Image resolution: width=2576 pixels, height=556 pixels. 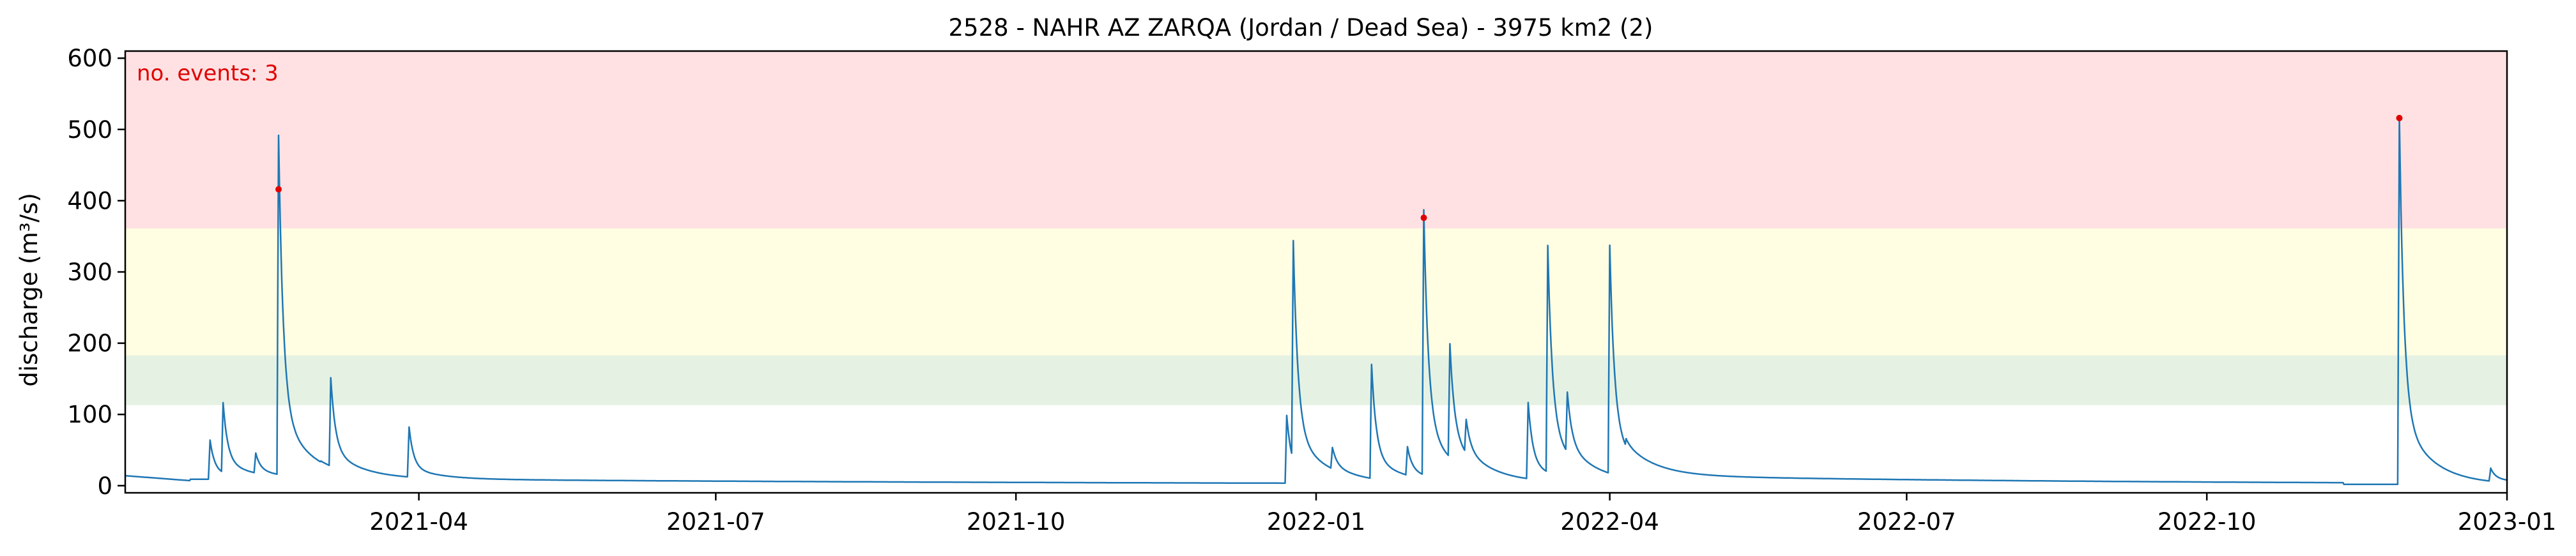 I want to click on x-tick-label: 2021-10, so click(x=1016, y=522).